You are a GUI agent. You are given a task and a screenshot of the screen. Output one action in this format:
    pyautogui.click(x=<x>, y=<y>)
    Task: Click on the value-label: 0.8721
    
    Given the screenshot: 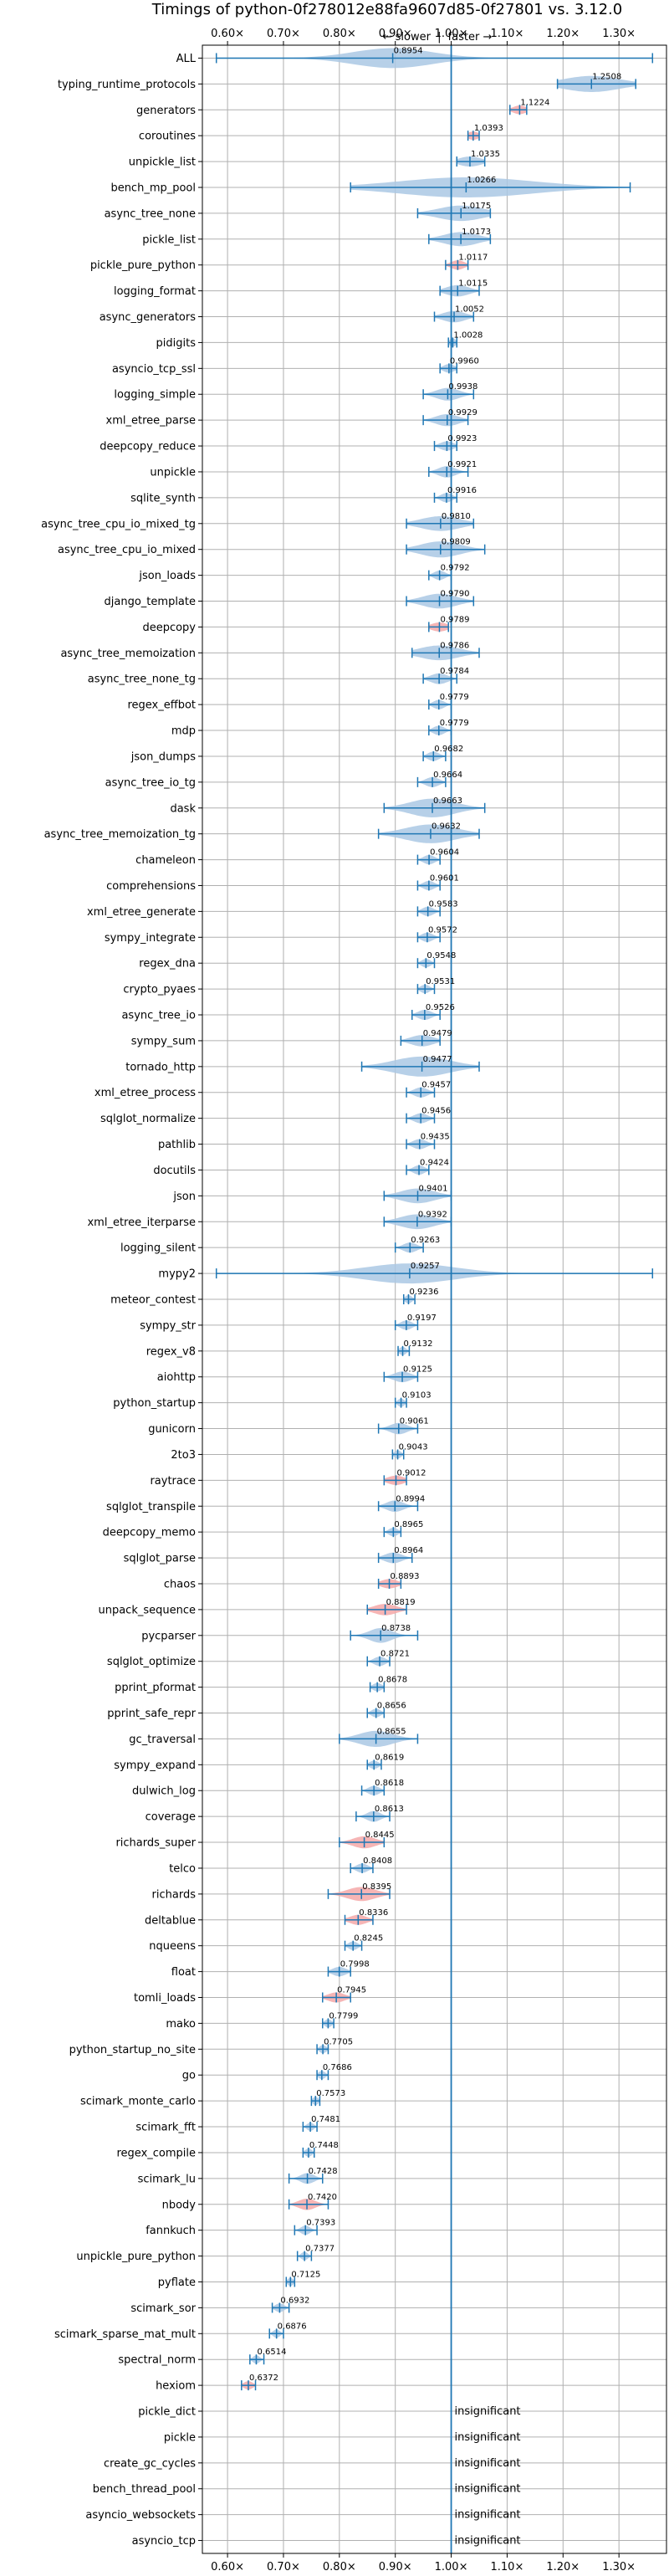 What is the action you would take?
    pyautogui.click(x=395, y=1655)
    